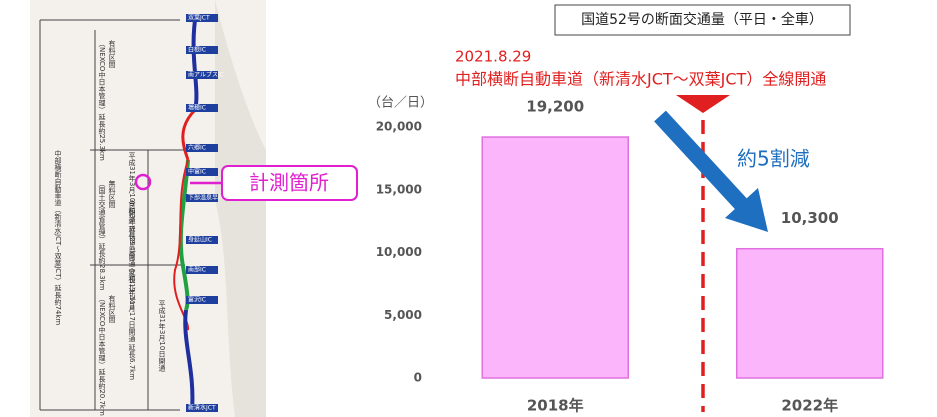 Image resolution: width=937 pixels, height=417 pixels. What do you see at coordinates (197, 270) in the screenshot?
I see `ic-label: 南部IC` at bounding box center [197, 270].